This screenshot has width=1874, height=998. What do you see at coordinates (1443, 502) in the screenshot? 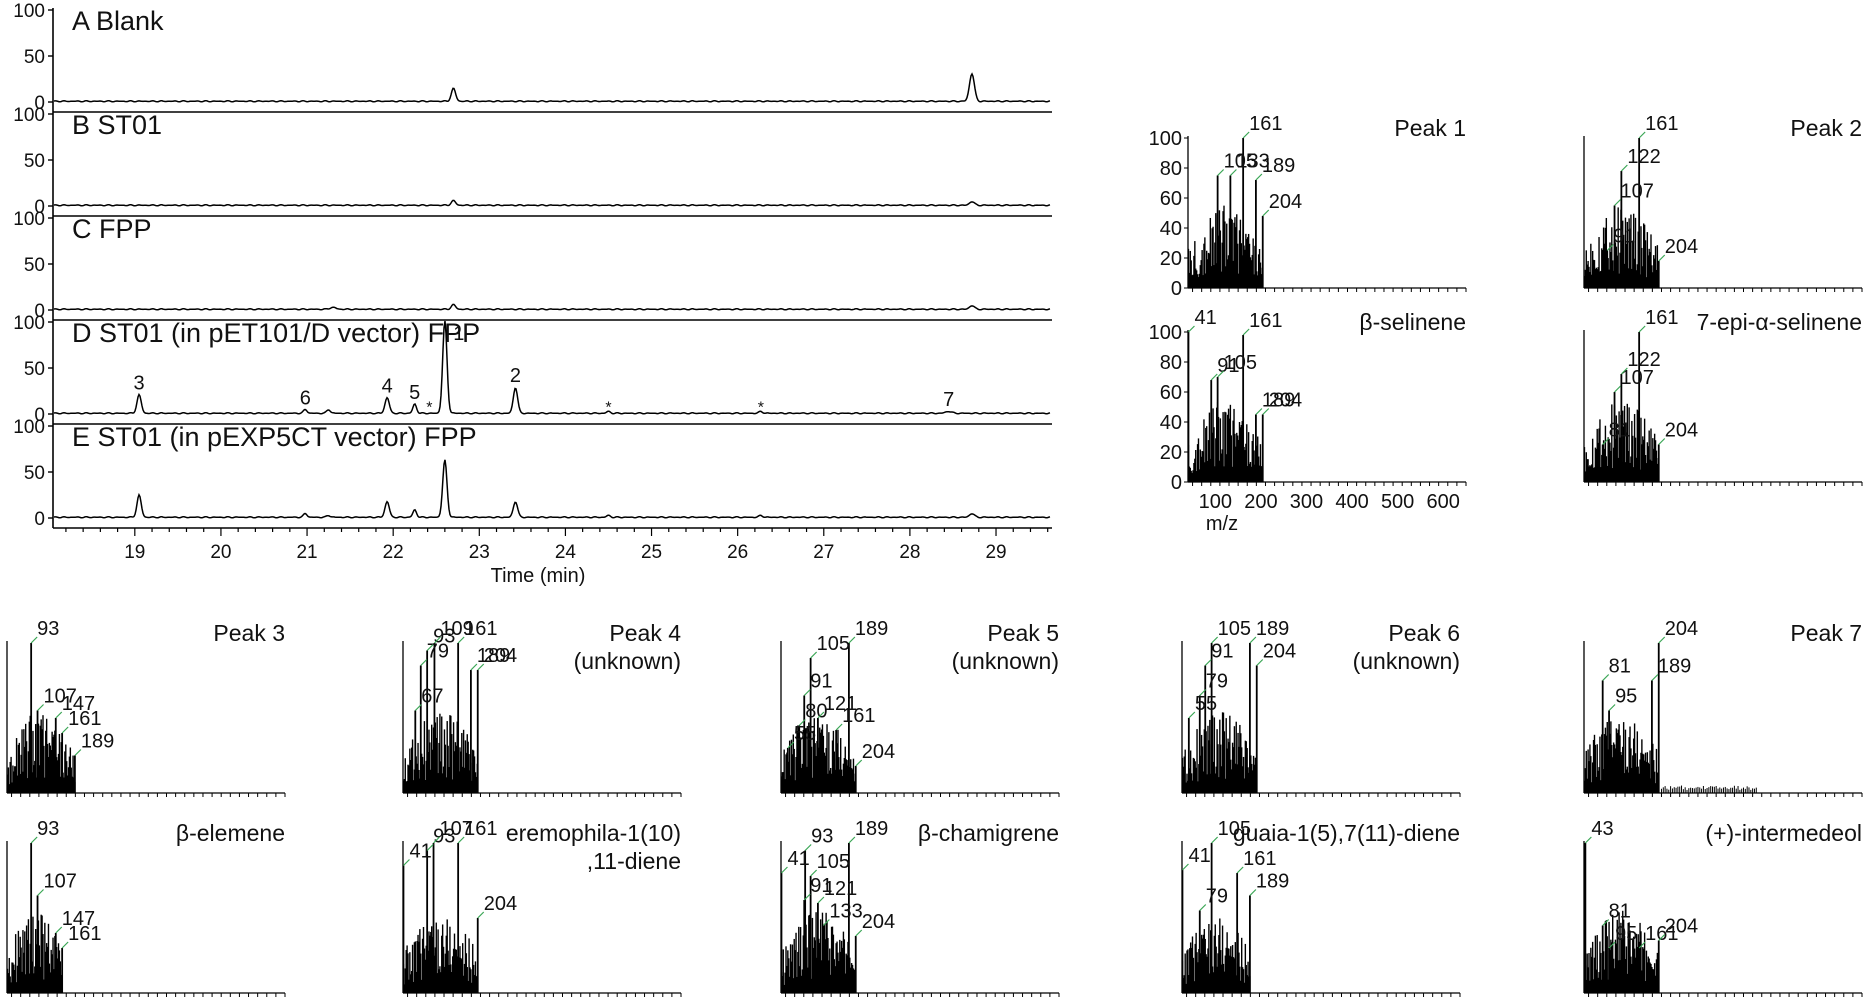
I see `spectrum-x-tick-label: 600` at bounding box center [1443, 502].